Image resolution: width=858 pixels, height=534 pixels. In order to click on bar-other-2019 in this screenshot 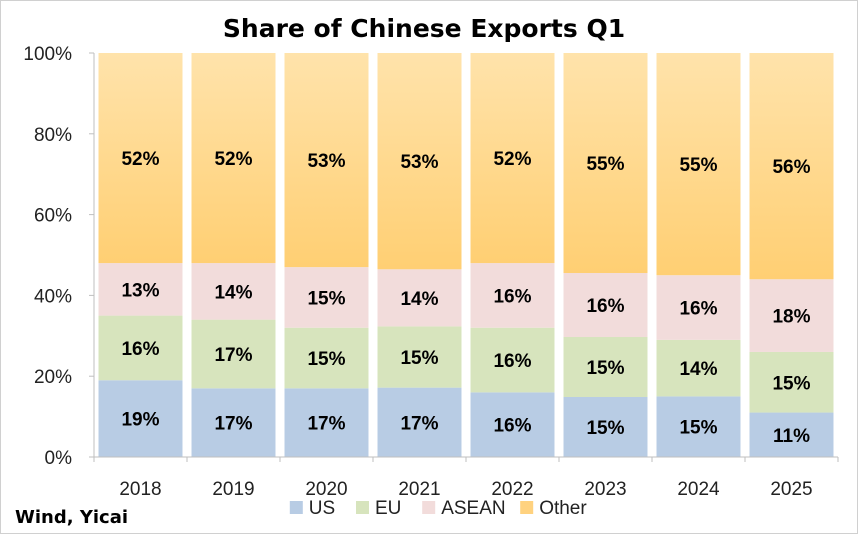, I will do `click(233, 158)`.